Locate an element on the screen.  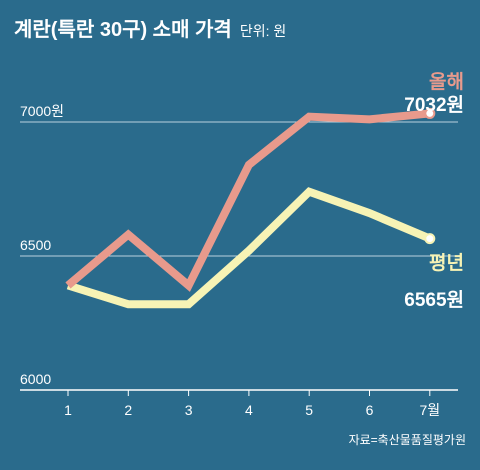
x-tick-label: 3 is located at coordinates (189, 410).